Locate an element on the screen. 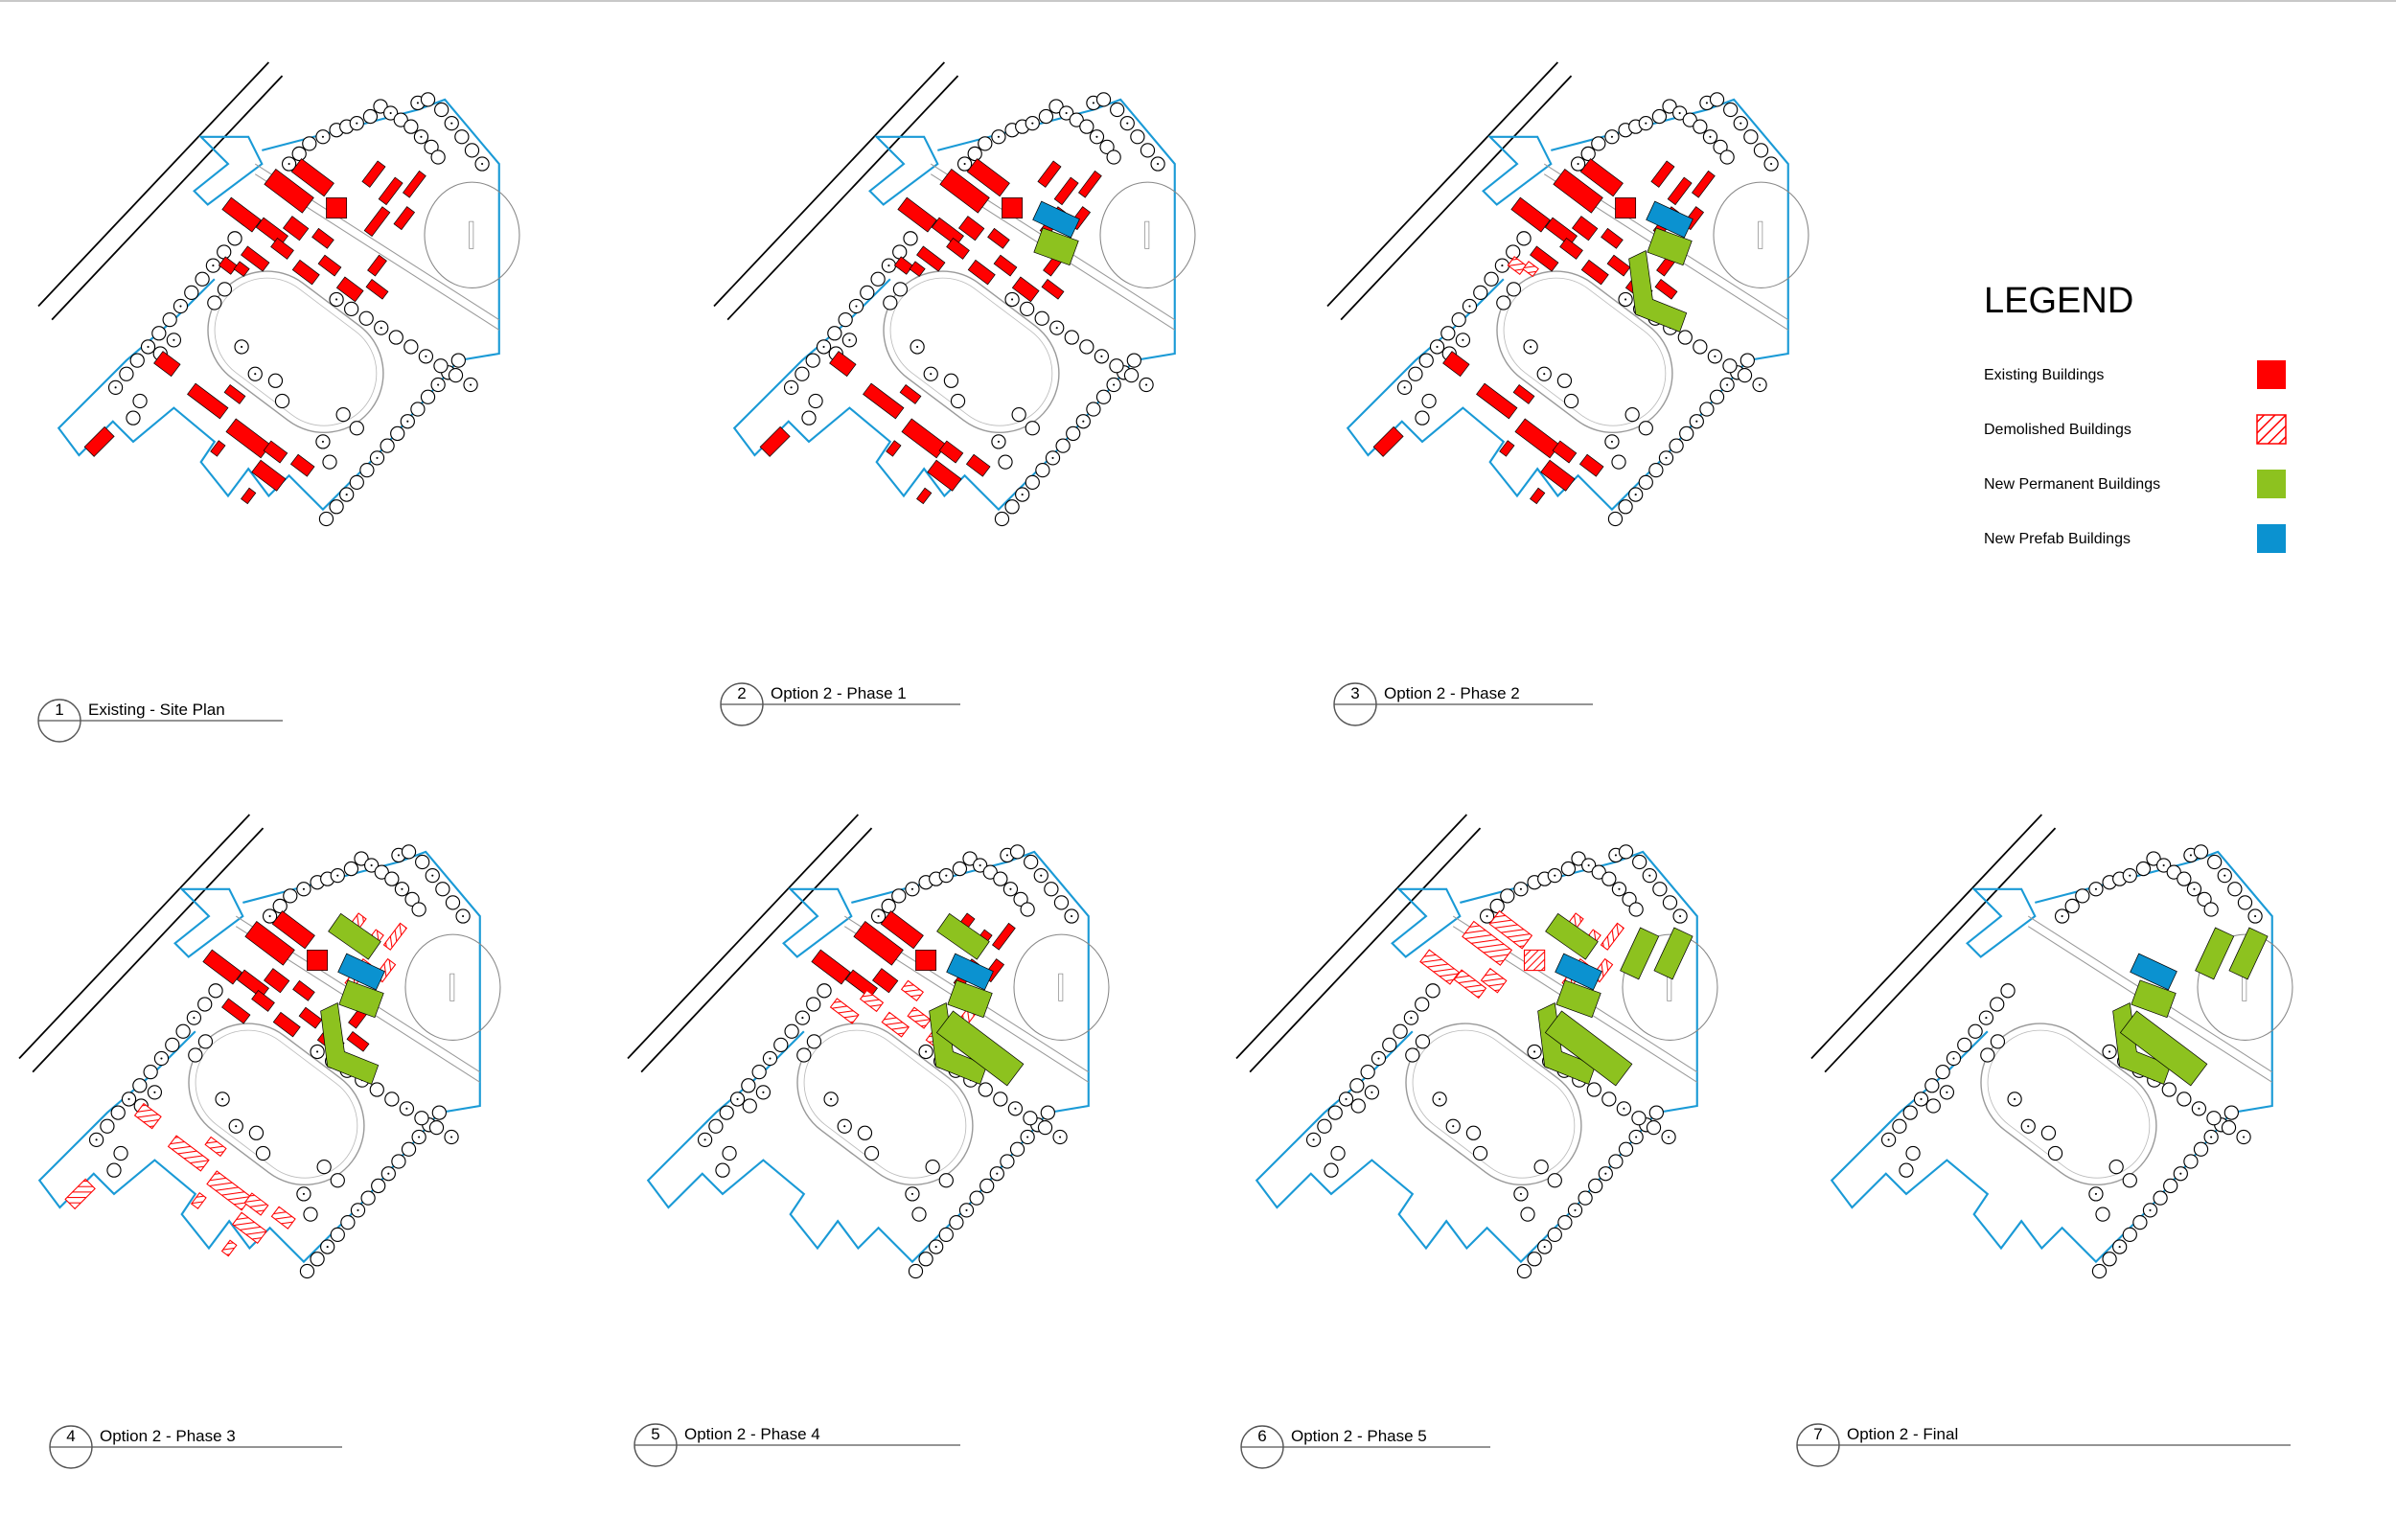 This screenshot has height=1540, width=2396. legend-item-prefab: New Prefab Buildings is located at coordinates (2135, 538).